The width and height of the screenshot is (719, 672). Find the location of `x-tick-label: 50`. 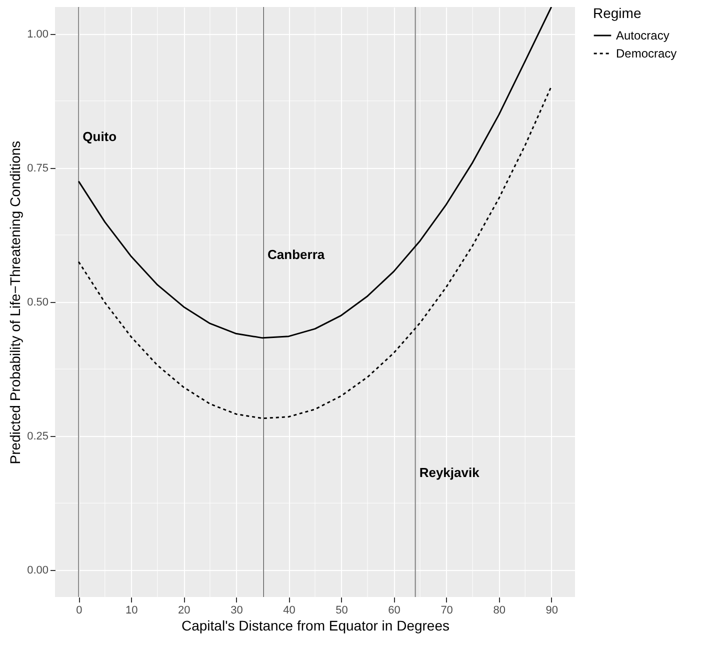

x-tick-label: 50 is located at coordinates (342, 610).